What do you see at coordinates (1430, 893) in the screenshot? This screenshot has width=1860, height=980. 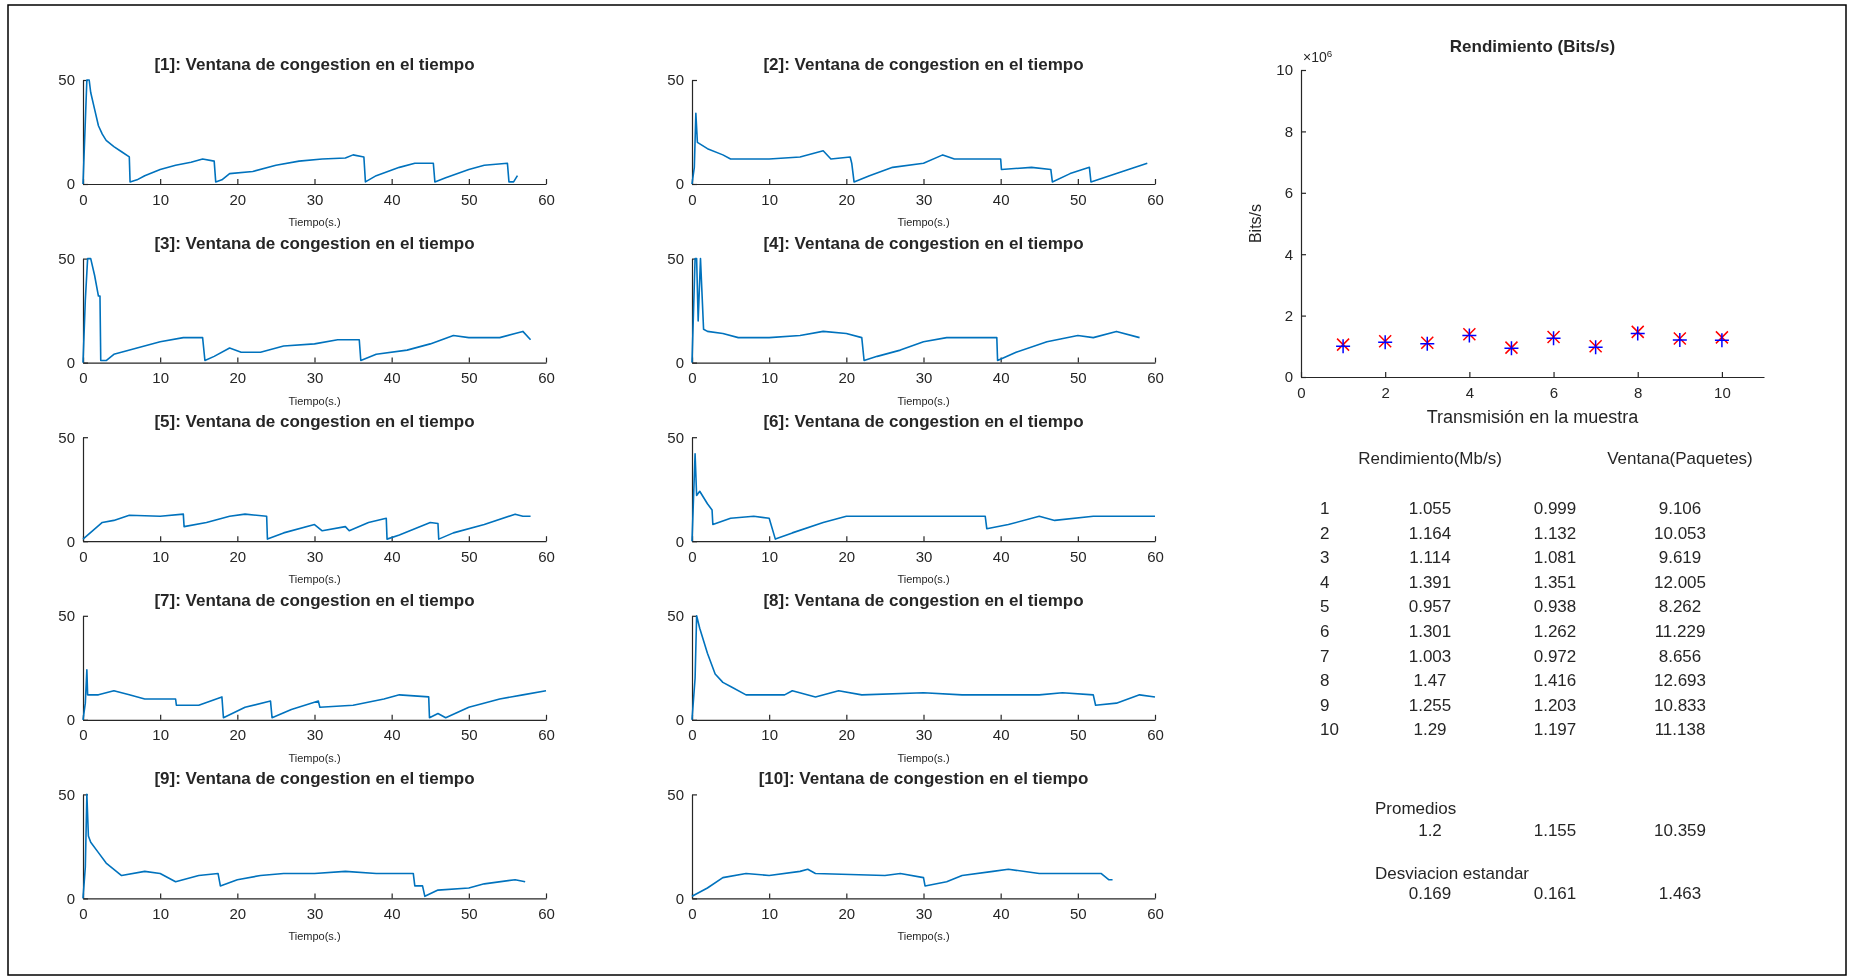 I see `text: 0.169` at bounding box center [1430, 893].